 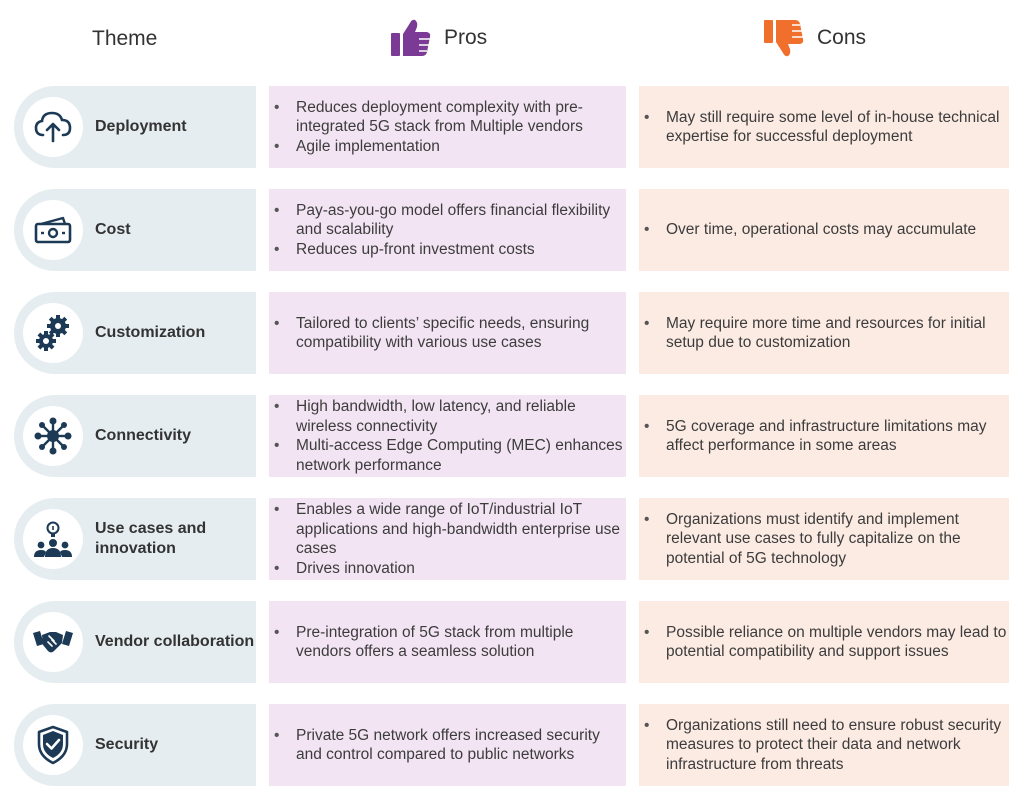 I want to click on theme-cell: Connectivity, so click(x=135, y=436).